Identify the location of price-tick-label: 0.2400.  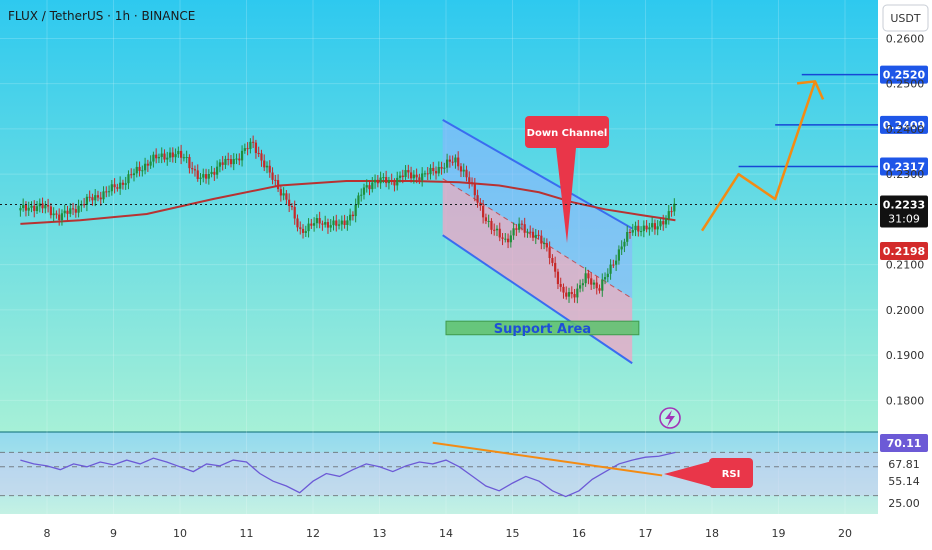
(905, 129).